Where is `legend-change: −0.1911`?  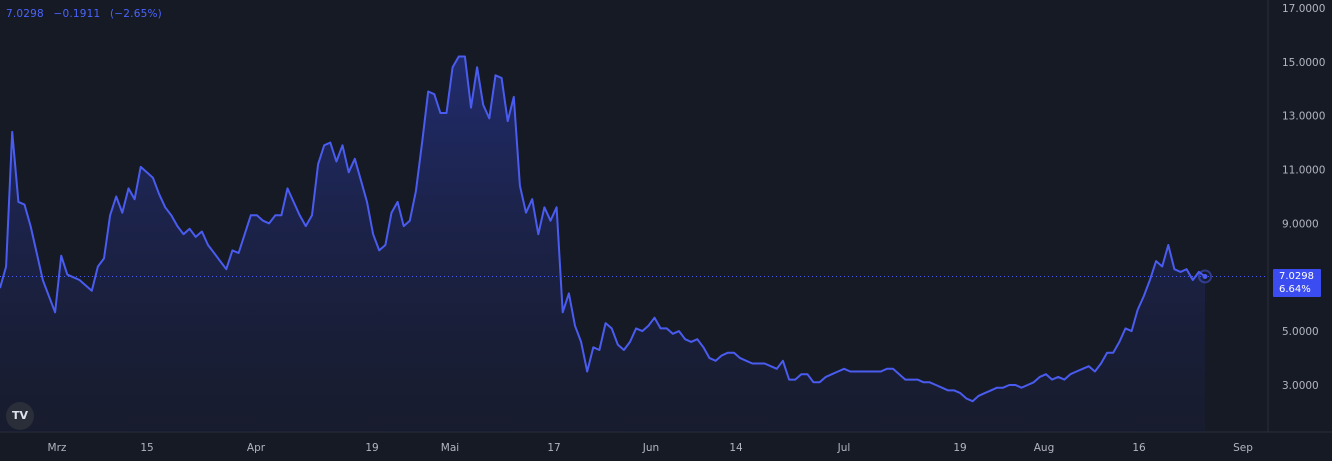 legend-change: −0.1911 is located at coordinates (77, 14).